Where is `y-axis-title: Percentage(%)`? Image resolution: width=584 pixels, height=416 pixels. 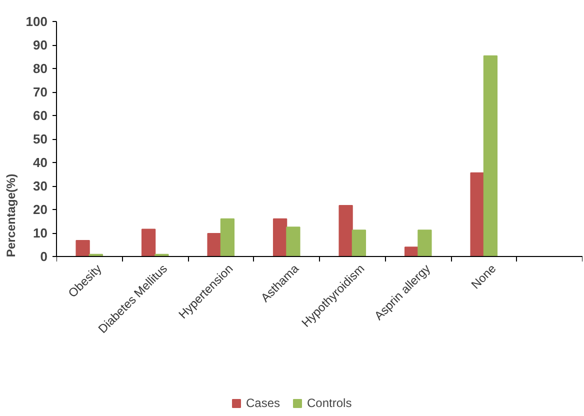
y-axis-title: Percentage(%) is located at coordinates (11, 216).